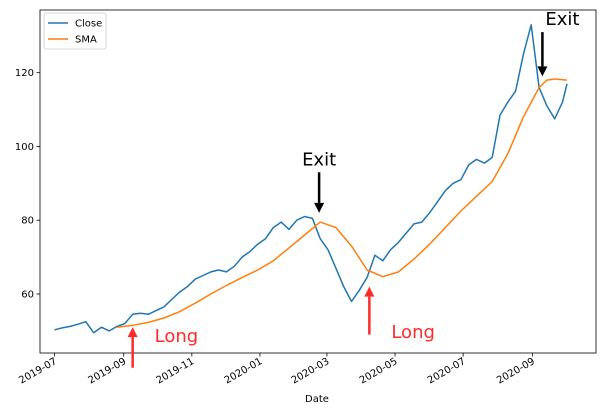  I want to click on y-tick-label: 60, so click(27, 294).